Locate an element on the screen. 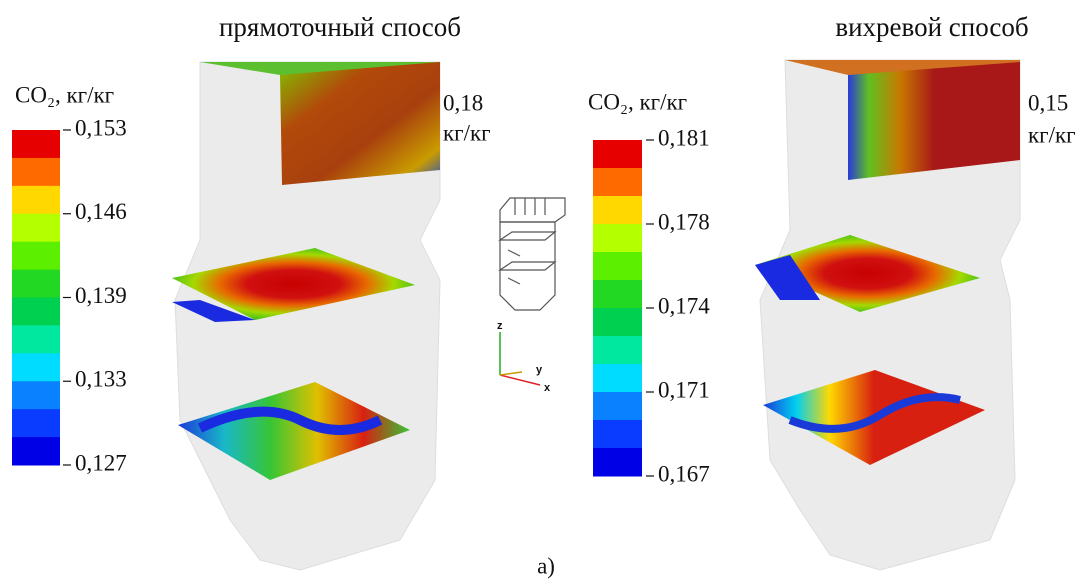 The width and height of the screenshot is (1092, 585). caption: а) is located at coordinates (546, 565).